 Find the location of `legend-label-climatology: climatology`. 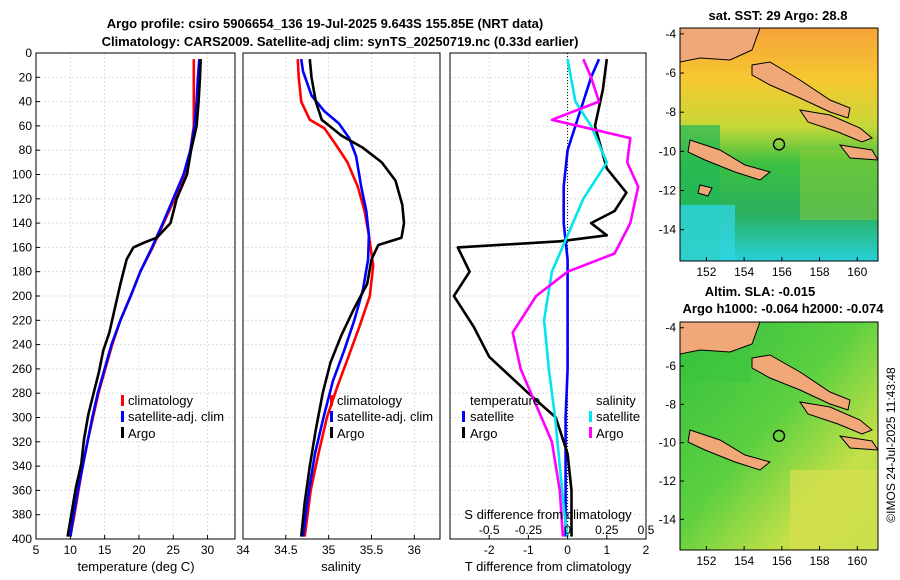

legend-label-climatology: climatology is located at coordinates (161, 400).